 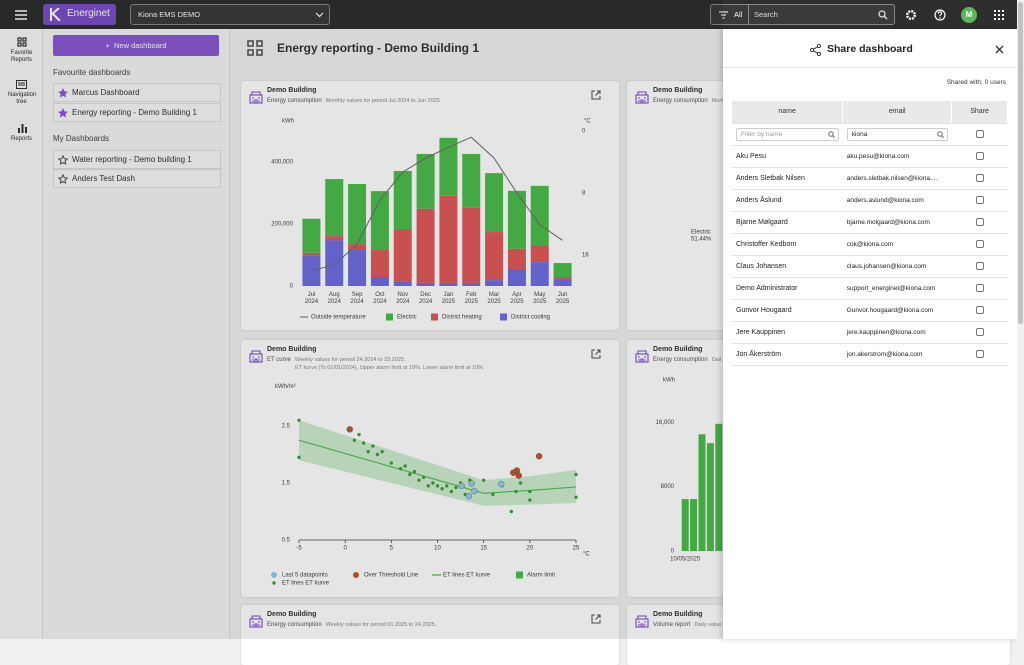 What do you see at coordinates (1020, 163) in the screenshot?
I see `scroll-thumb` at bounding box center [1020, 163].